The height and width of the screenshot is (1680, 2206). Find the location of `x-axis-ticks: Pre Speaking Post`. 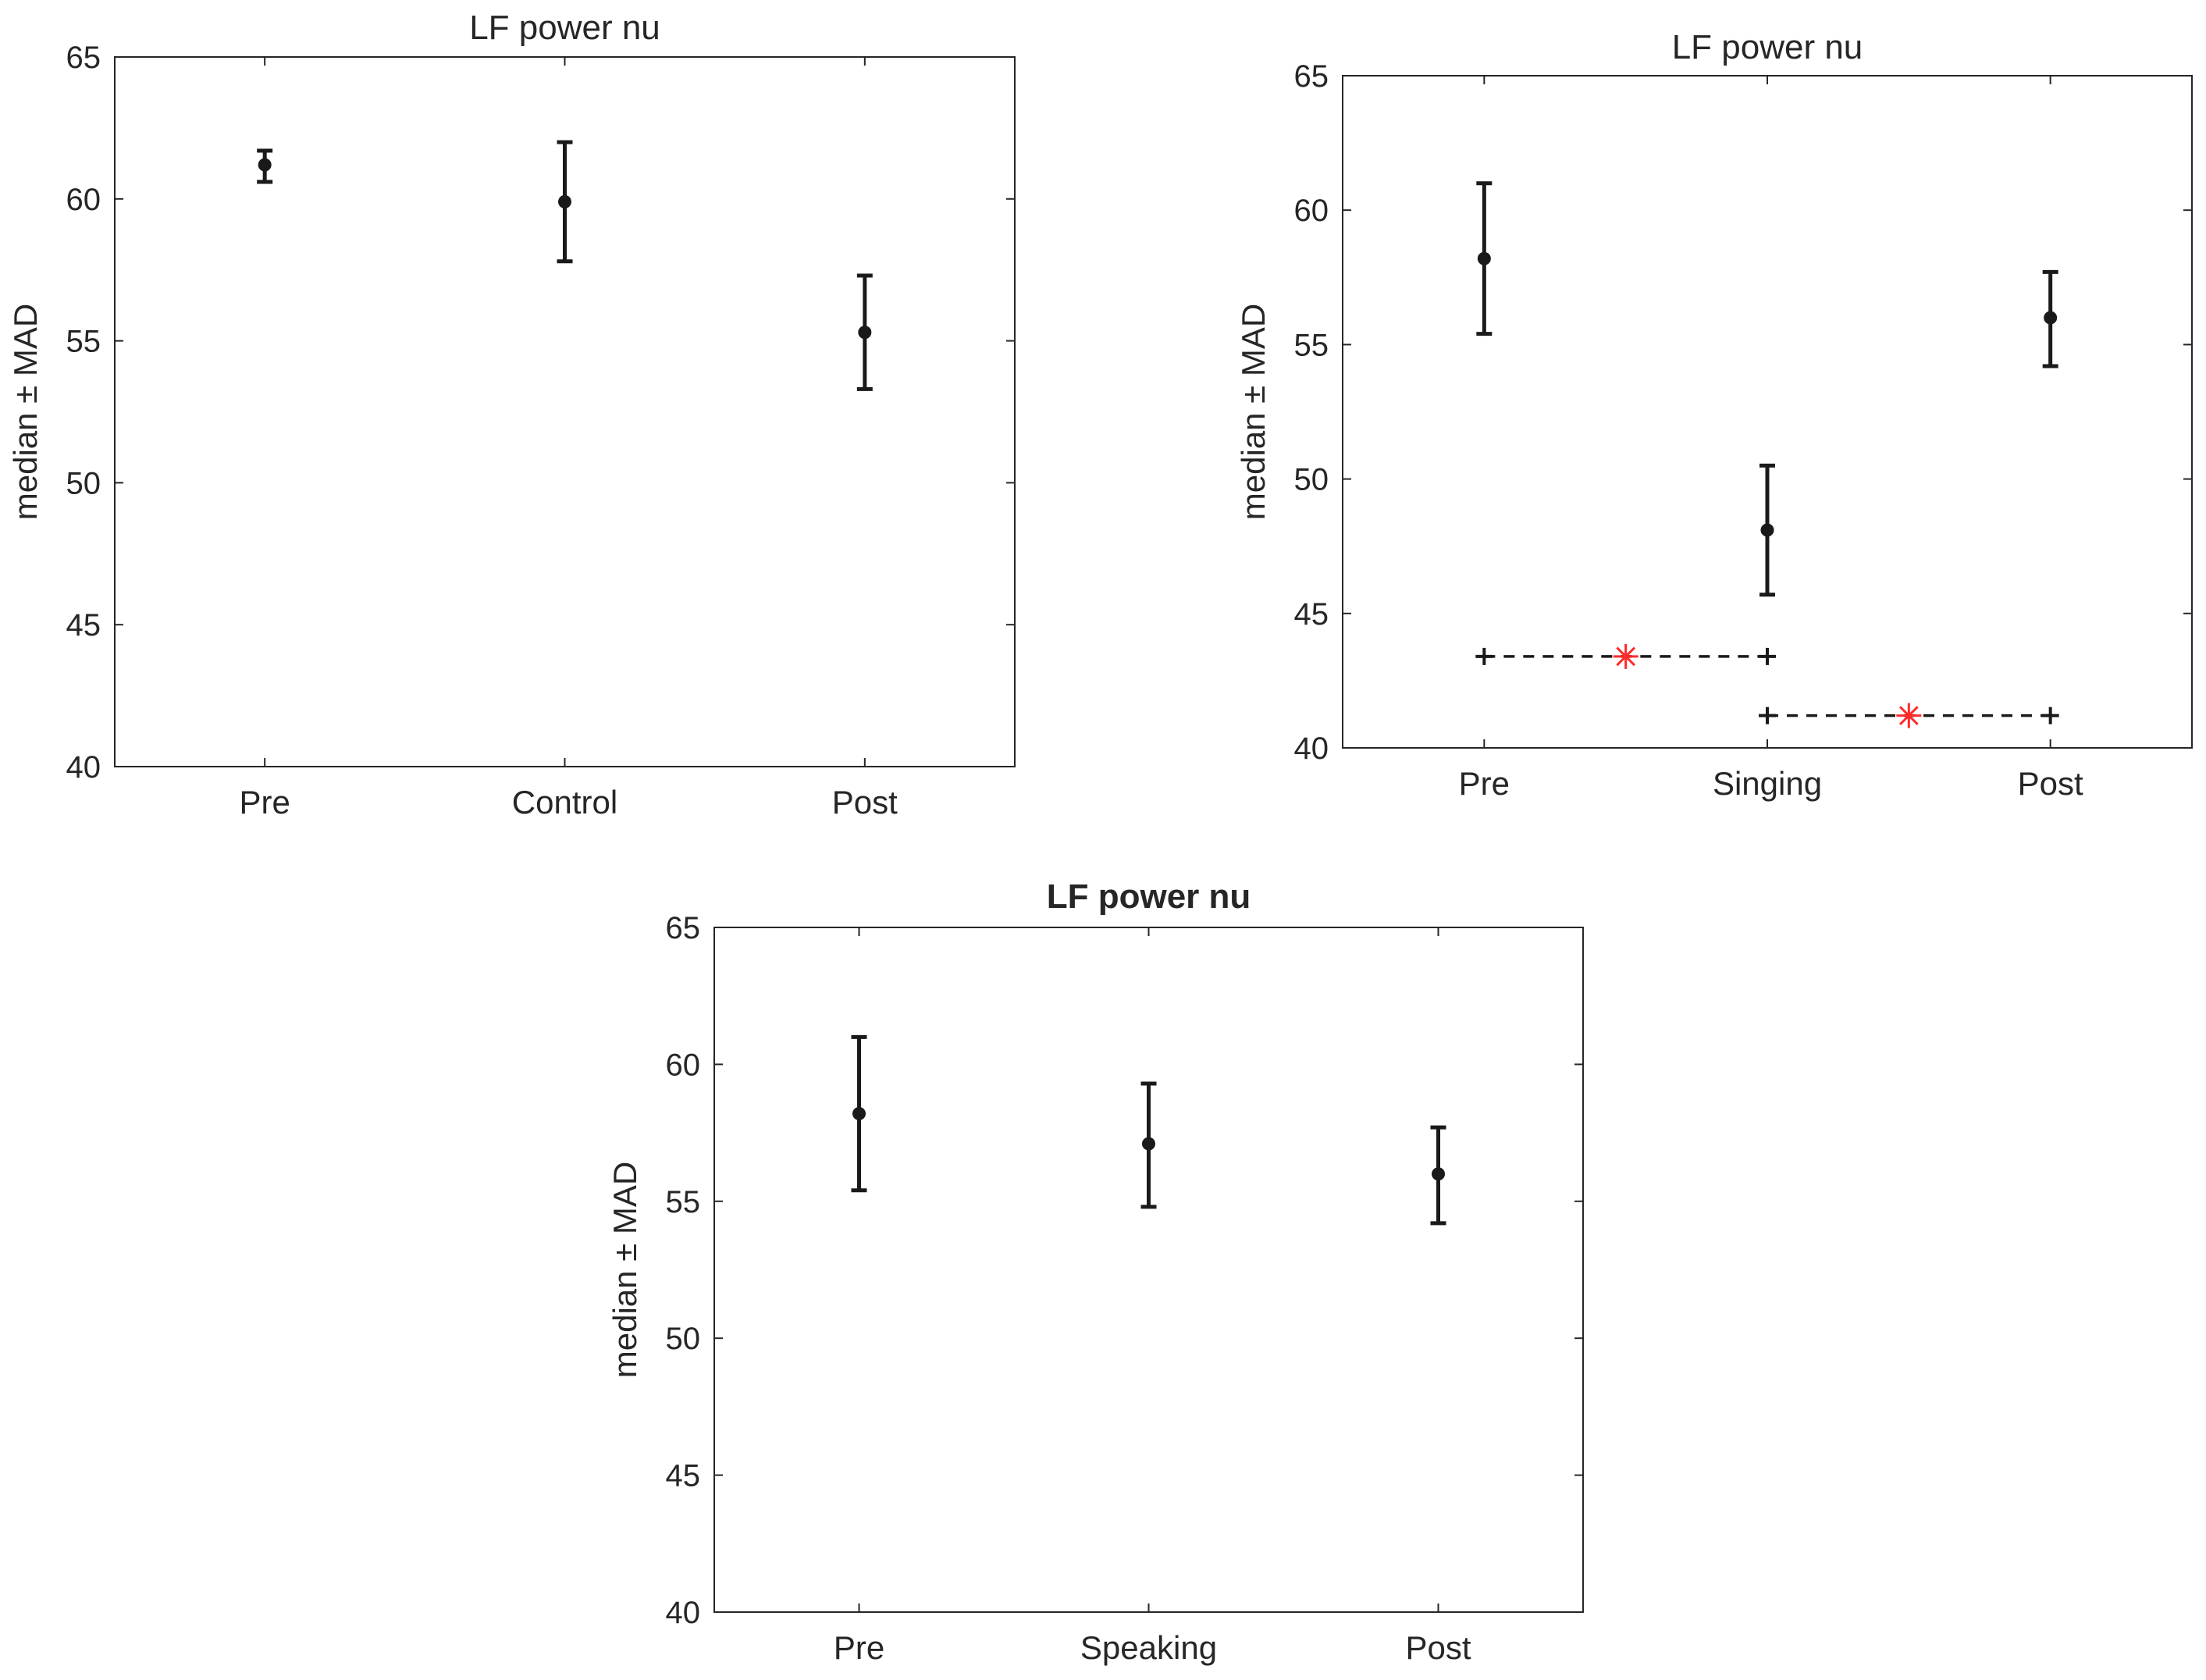

x-axis-ticks: Pre Speaking Post is located at coordinates (1152, 1296).